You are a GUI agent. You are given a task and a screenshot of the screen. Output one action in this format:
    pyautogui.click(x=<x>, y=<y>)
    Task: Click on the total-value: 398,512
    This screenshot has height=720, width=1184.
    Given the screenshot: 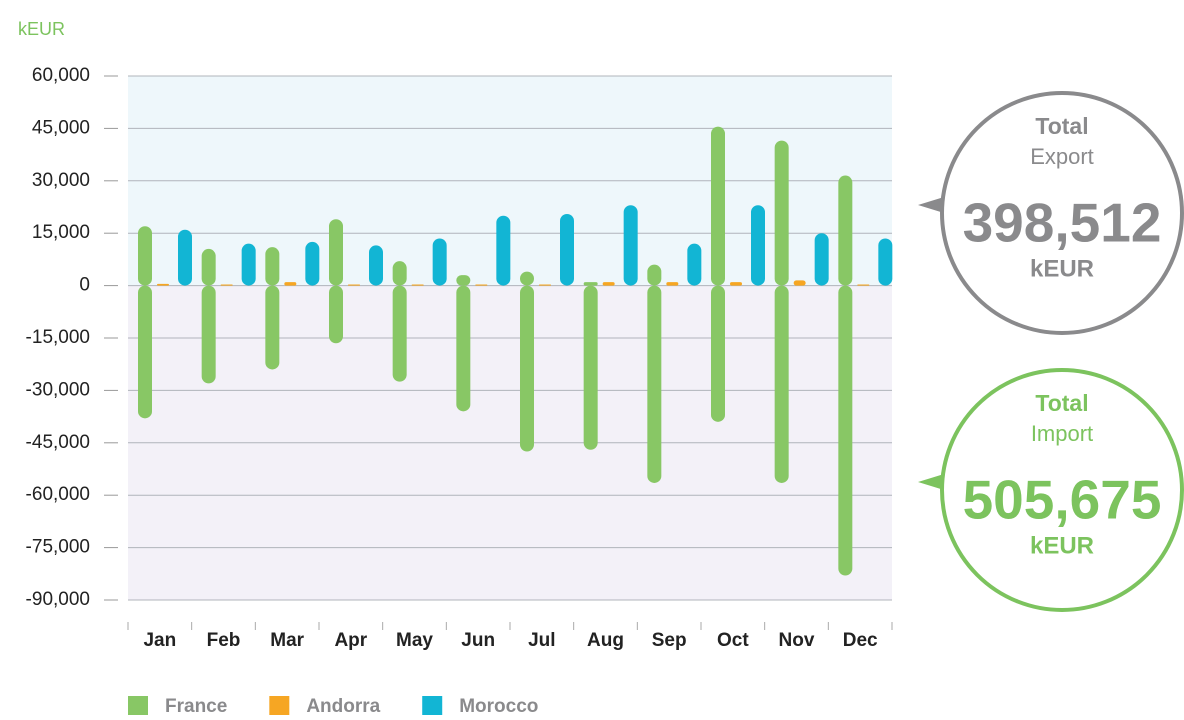 What is the action you would take?
    pyautogui.click(x=1062, y=223)
    